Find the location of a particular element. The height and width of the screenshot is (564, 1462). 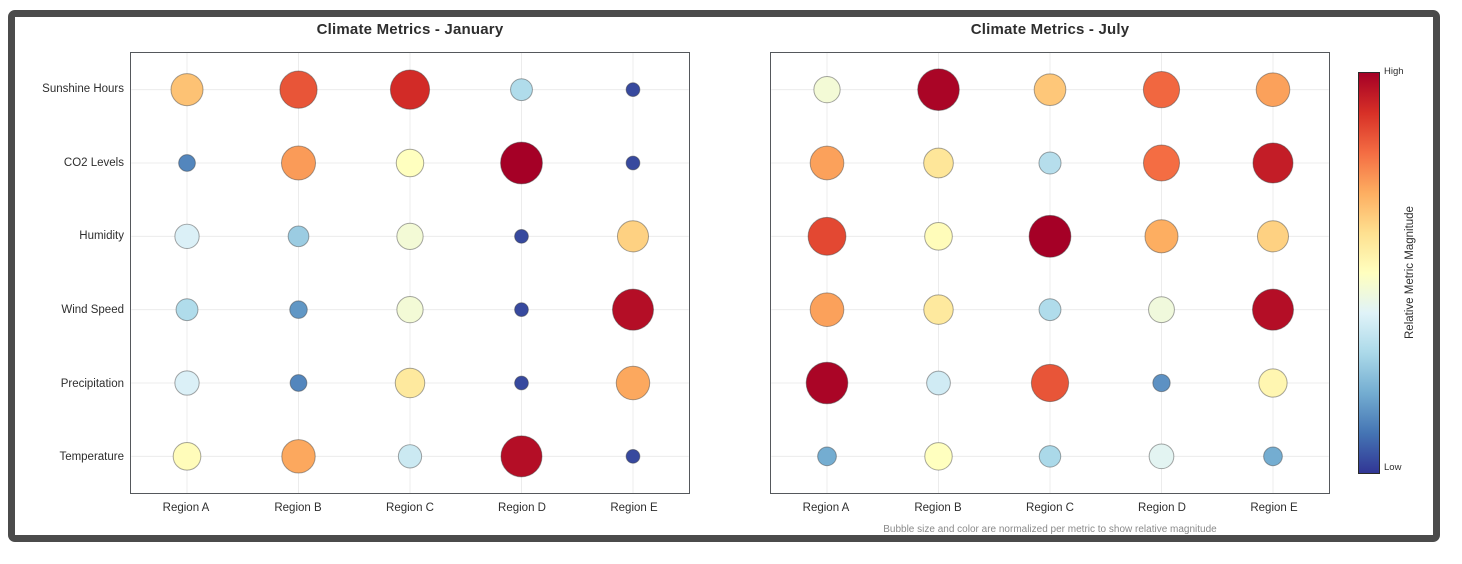

y-tick-label-co2-levels: CO2 Levels is located at coordinates (93, 162).